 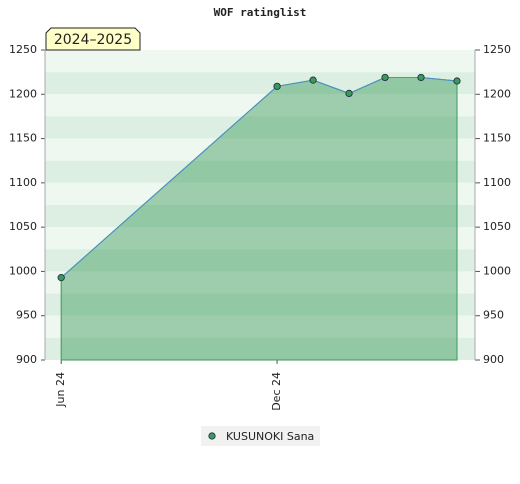 I want to click on legend-label: KUSUNOKI Sana, so click(x=270, y=436).